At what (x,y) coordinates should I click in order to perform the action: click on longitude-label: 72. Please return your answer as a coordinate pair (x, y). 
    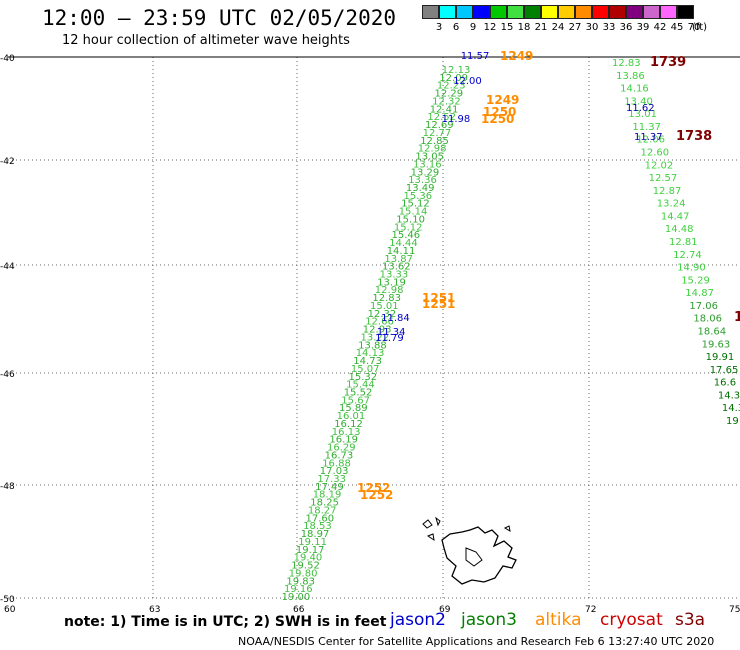
    Looking at the image, I should click on (590, 610).